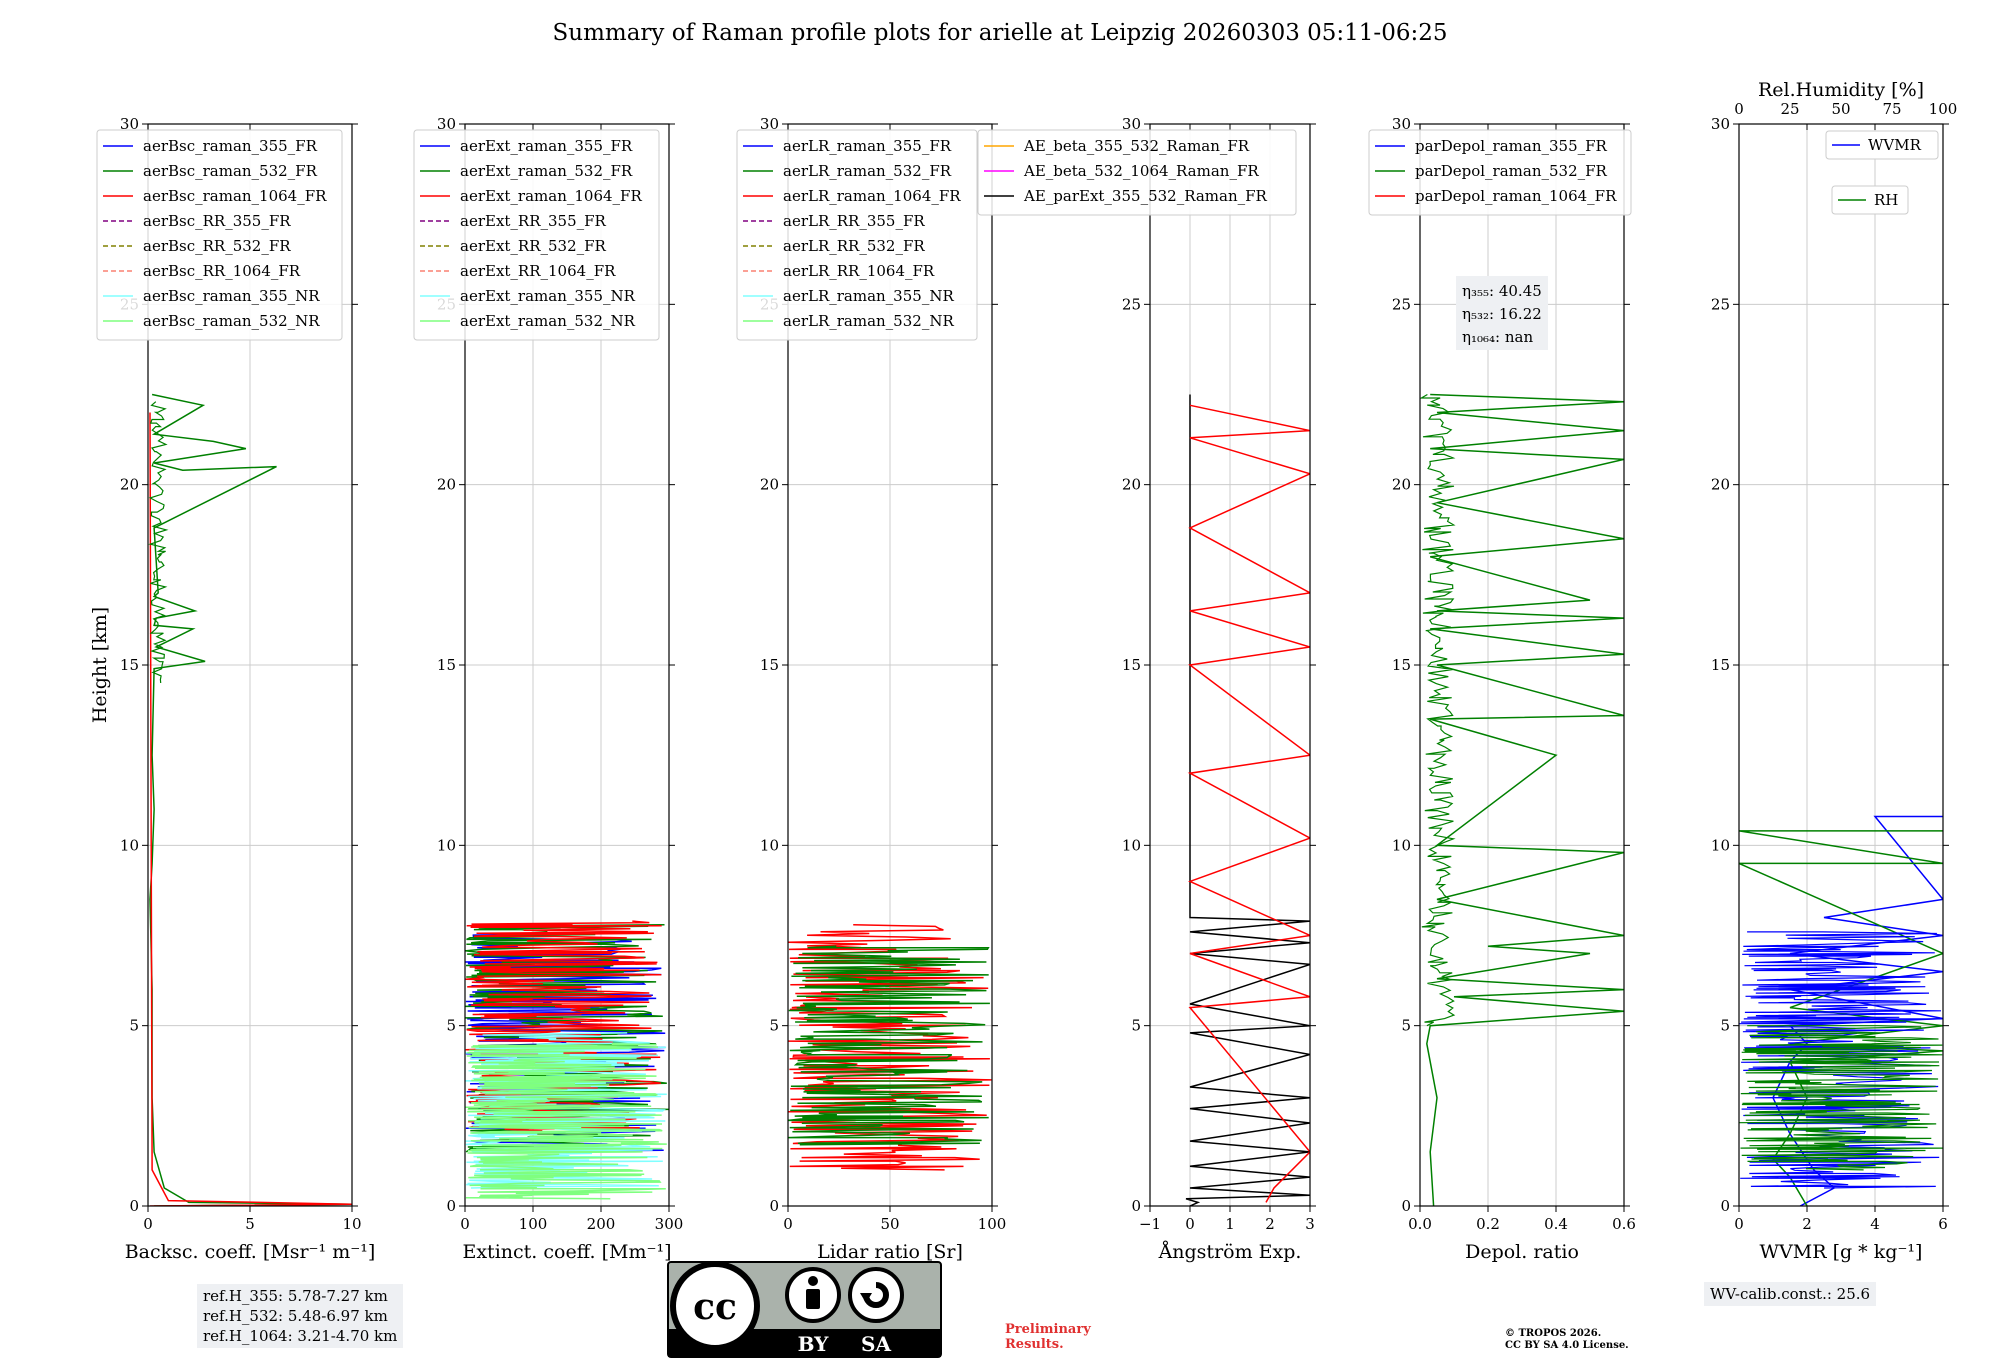  I want to click on legend-label: aerLR_raman_355_FR, so click(867, 146).